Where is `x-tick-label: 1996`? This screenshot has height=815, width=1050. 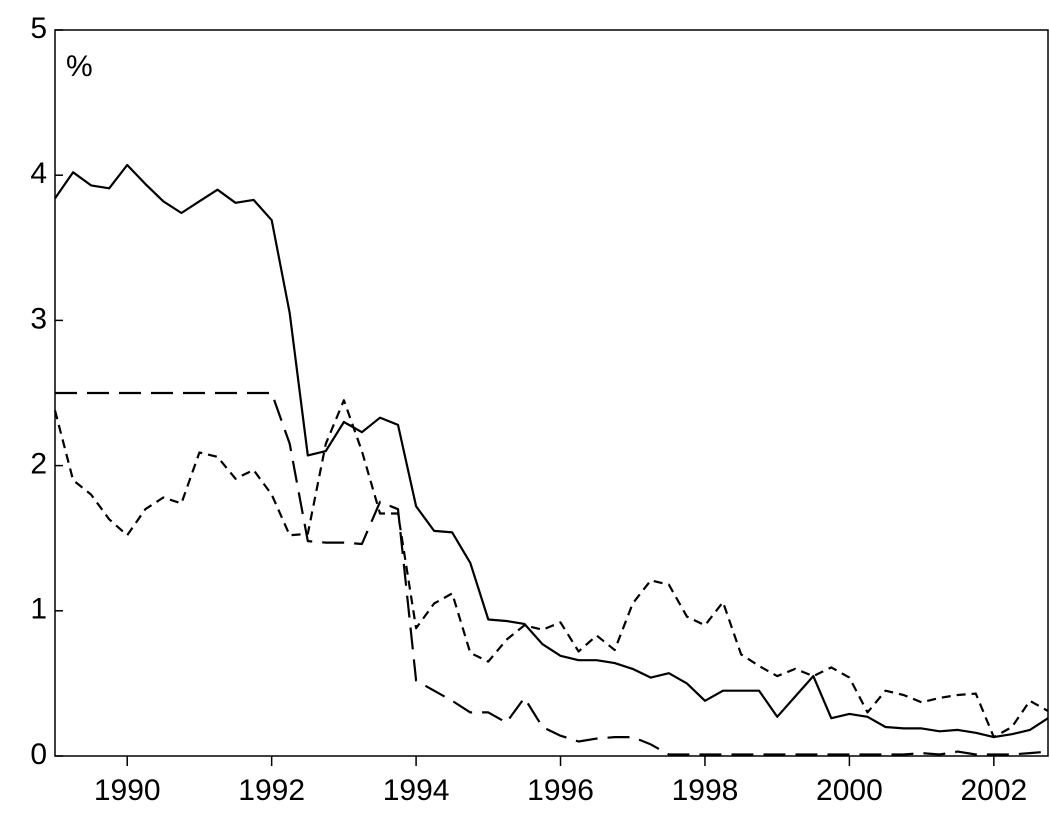 x-tick-label: 1996 is located at coordinates (560, 790).